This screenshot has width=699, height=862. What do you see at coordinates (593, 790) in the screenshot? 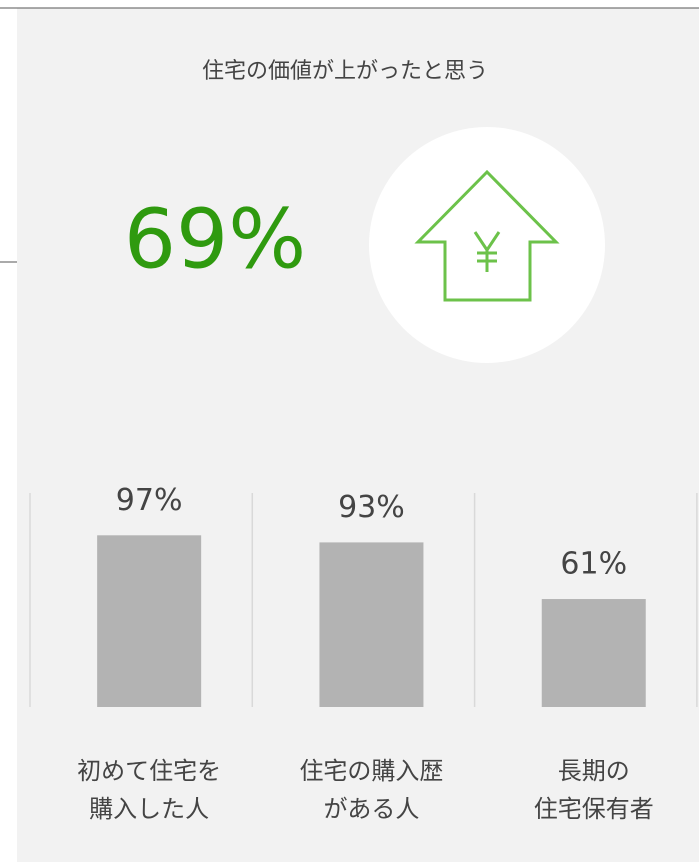
I see `category-label: 長期の 住宅保有者` at bounding box center [593, 790].